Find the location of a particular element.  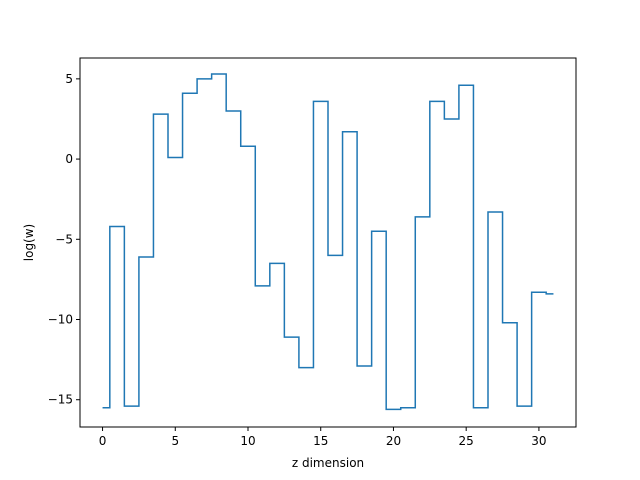

y-tick-label: −5 is located at coordinates (64, 239).